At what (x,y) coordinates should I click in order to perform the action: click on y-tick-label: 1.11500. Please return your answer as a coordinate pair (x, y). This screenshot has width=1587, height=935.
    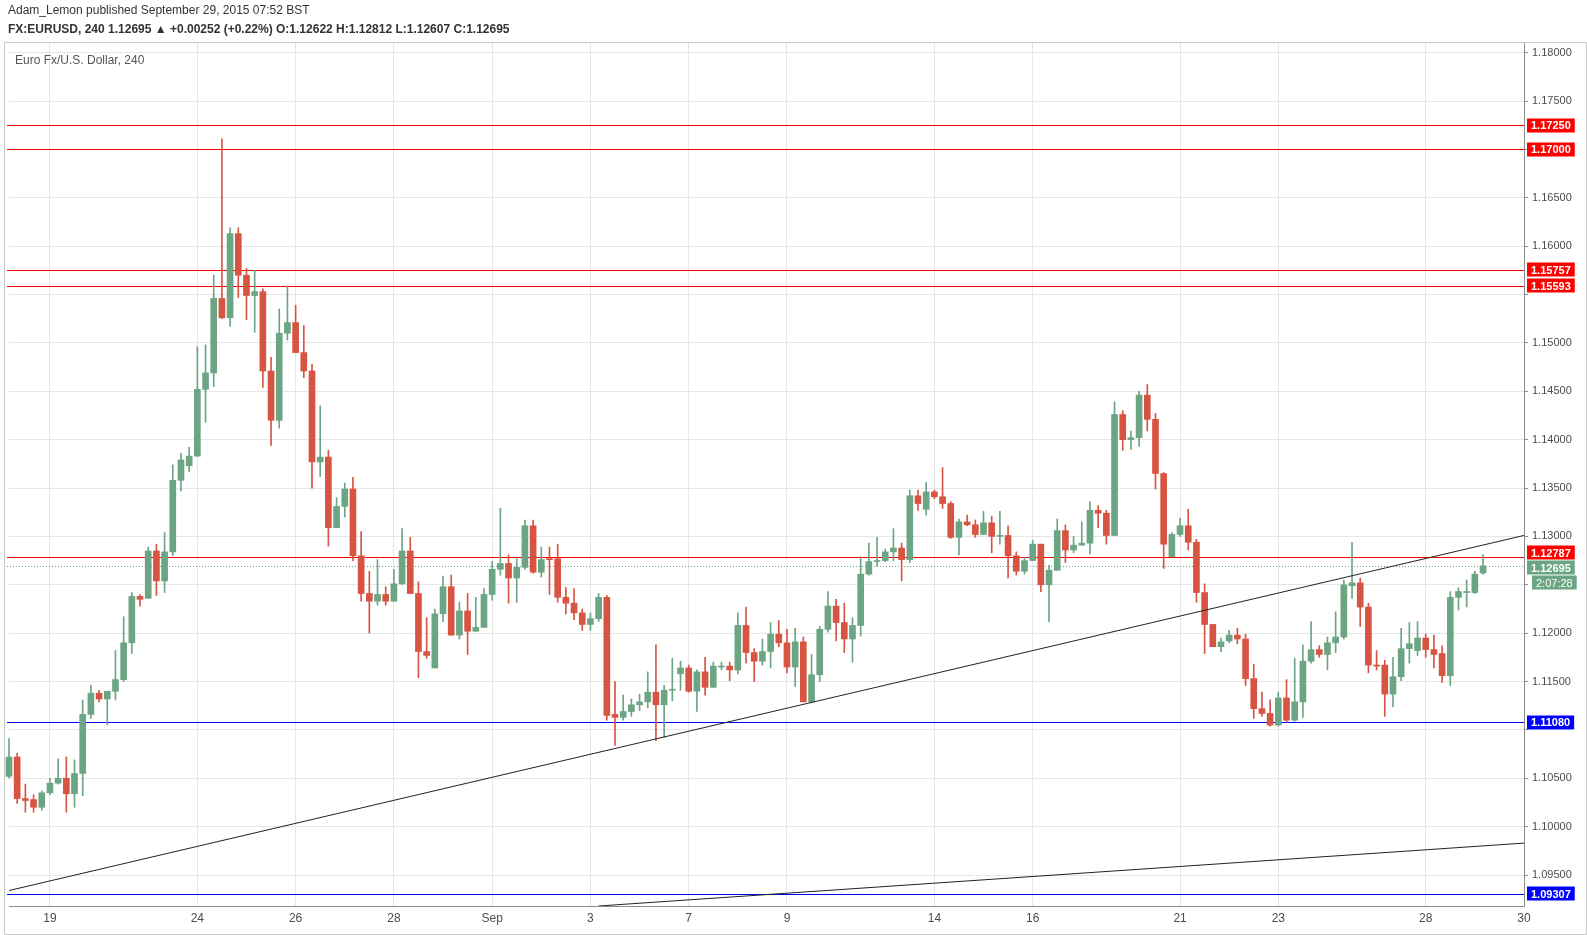
    Looking at the image, I should click on (1551, 680).